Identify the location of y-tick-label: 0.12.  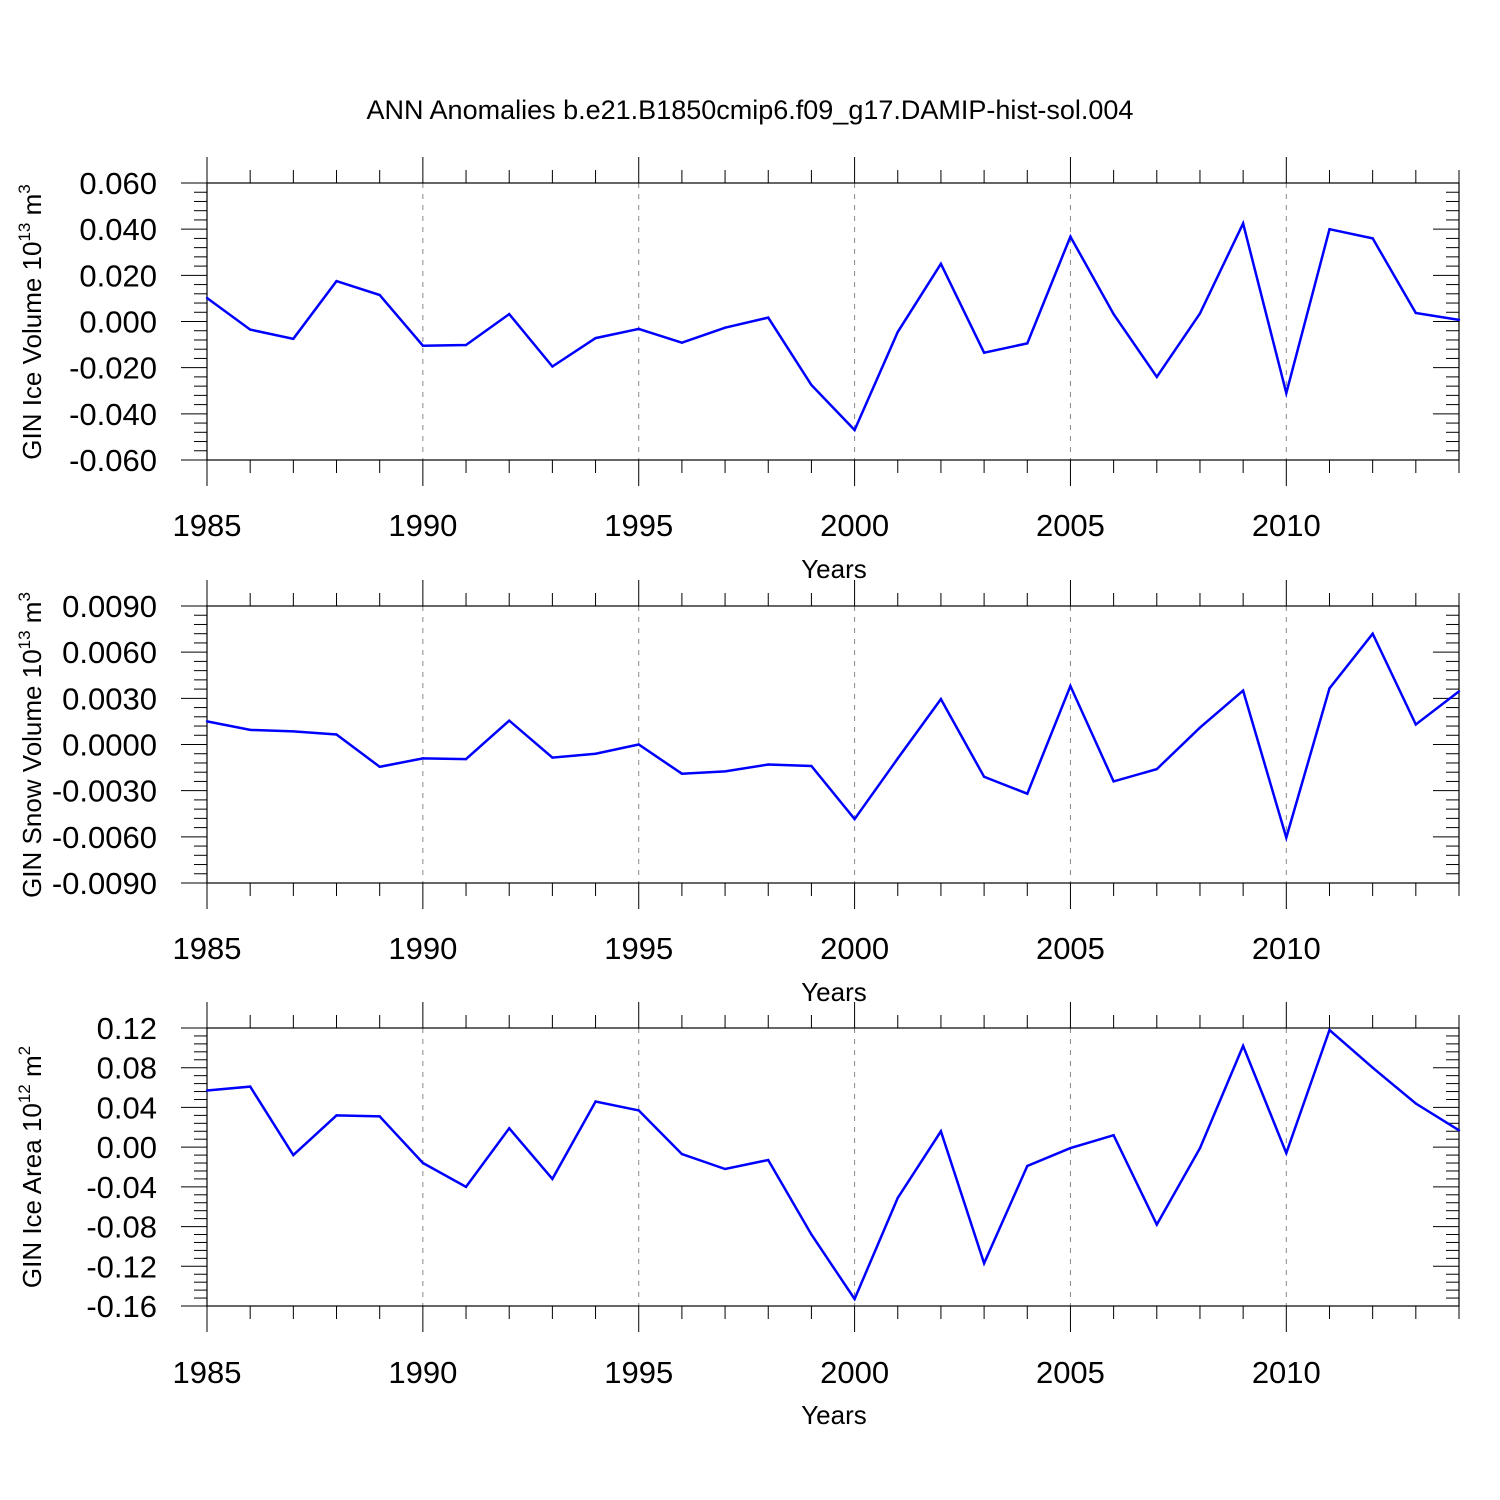
(127, 1028).